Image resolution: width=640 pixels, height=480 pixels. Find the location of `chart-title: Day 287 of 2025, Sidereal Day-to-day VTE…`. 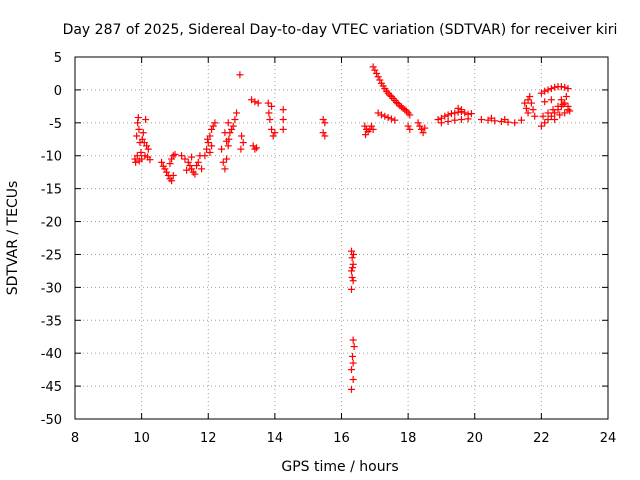

chart-title: Day 287 of 2025, Sidereal Day-to-day VTE… is located at coordinates (340, 30).